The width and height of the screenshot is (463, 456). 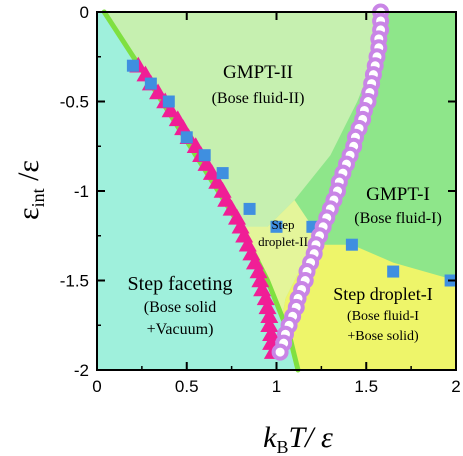 What do you see at coordinates (398, 218) in the screenshot?
I see `region-label-gmpt1-1: (Bose fluid-I)` at bounding box center [398, 218].